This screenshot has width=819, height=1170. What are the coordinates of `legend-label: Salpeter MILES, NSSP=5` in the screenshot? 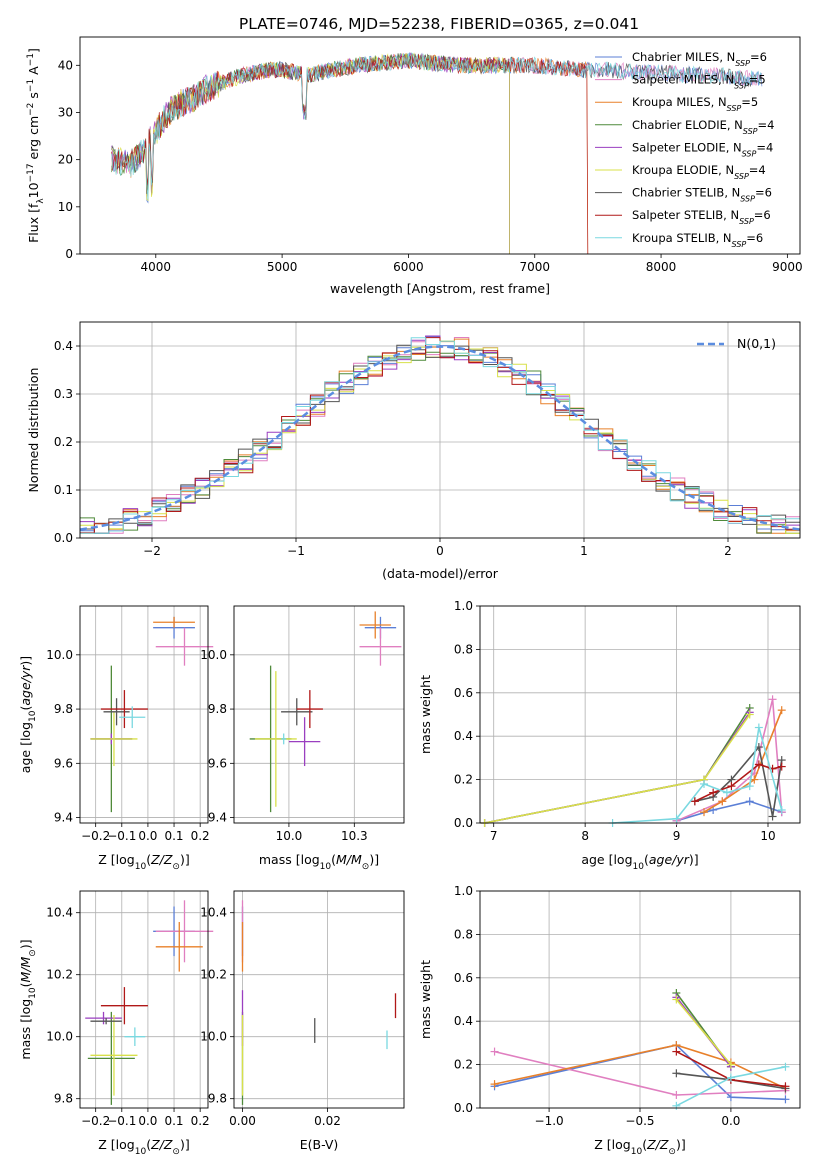 It's located at (699, 82).